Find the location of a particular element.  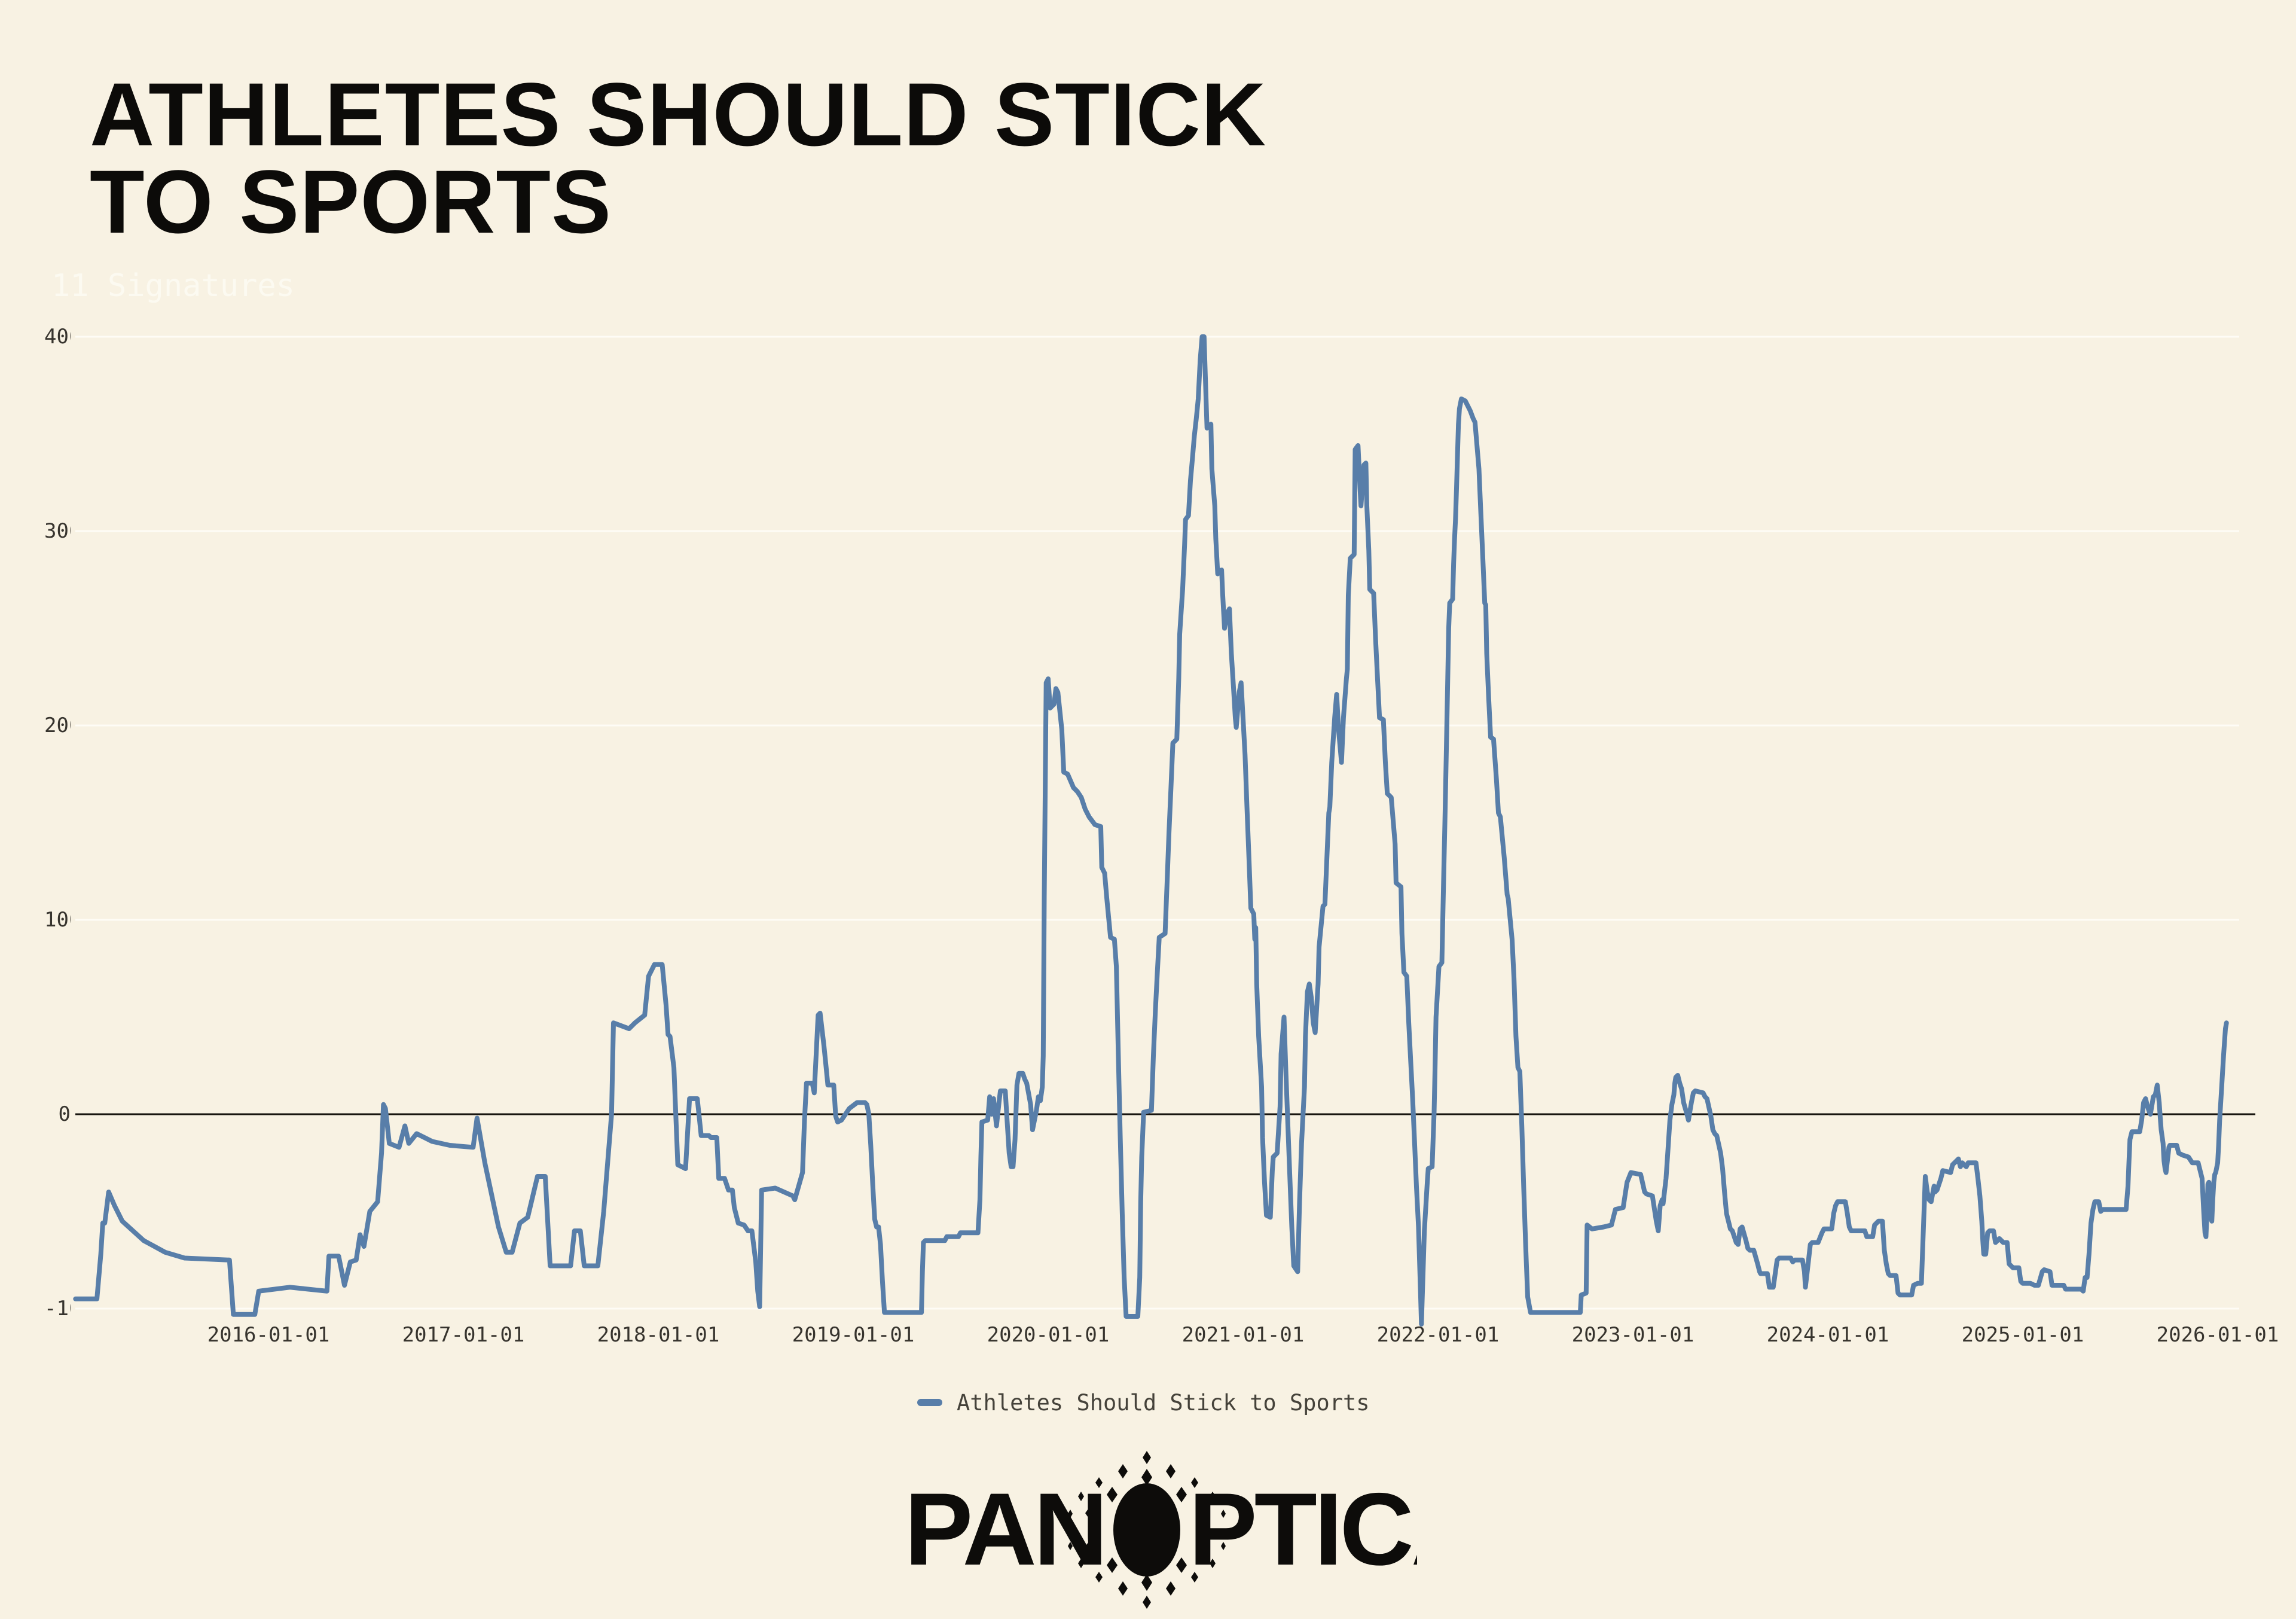

y-axis-label: -100 is located at coordinates (57, 1309).